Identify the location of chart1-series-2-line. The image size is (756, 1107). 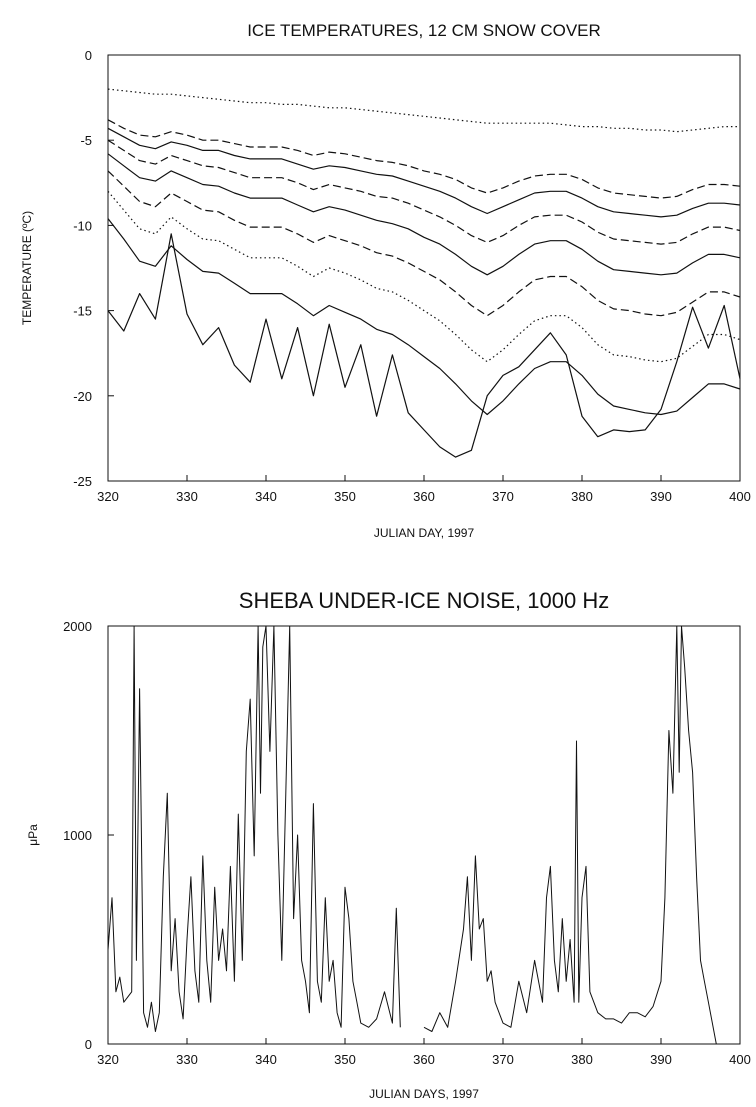
(424, 159).